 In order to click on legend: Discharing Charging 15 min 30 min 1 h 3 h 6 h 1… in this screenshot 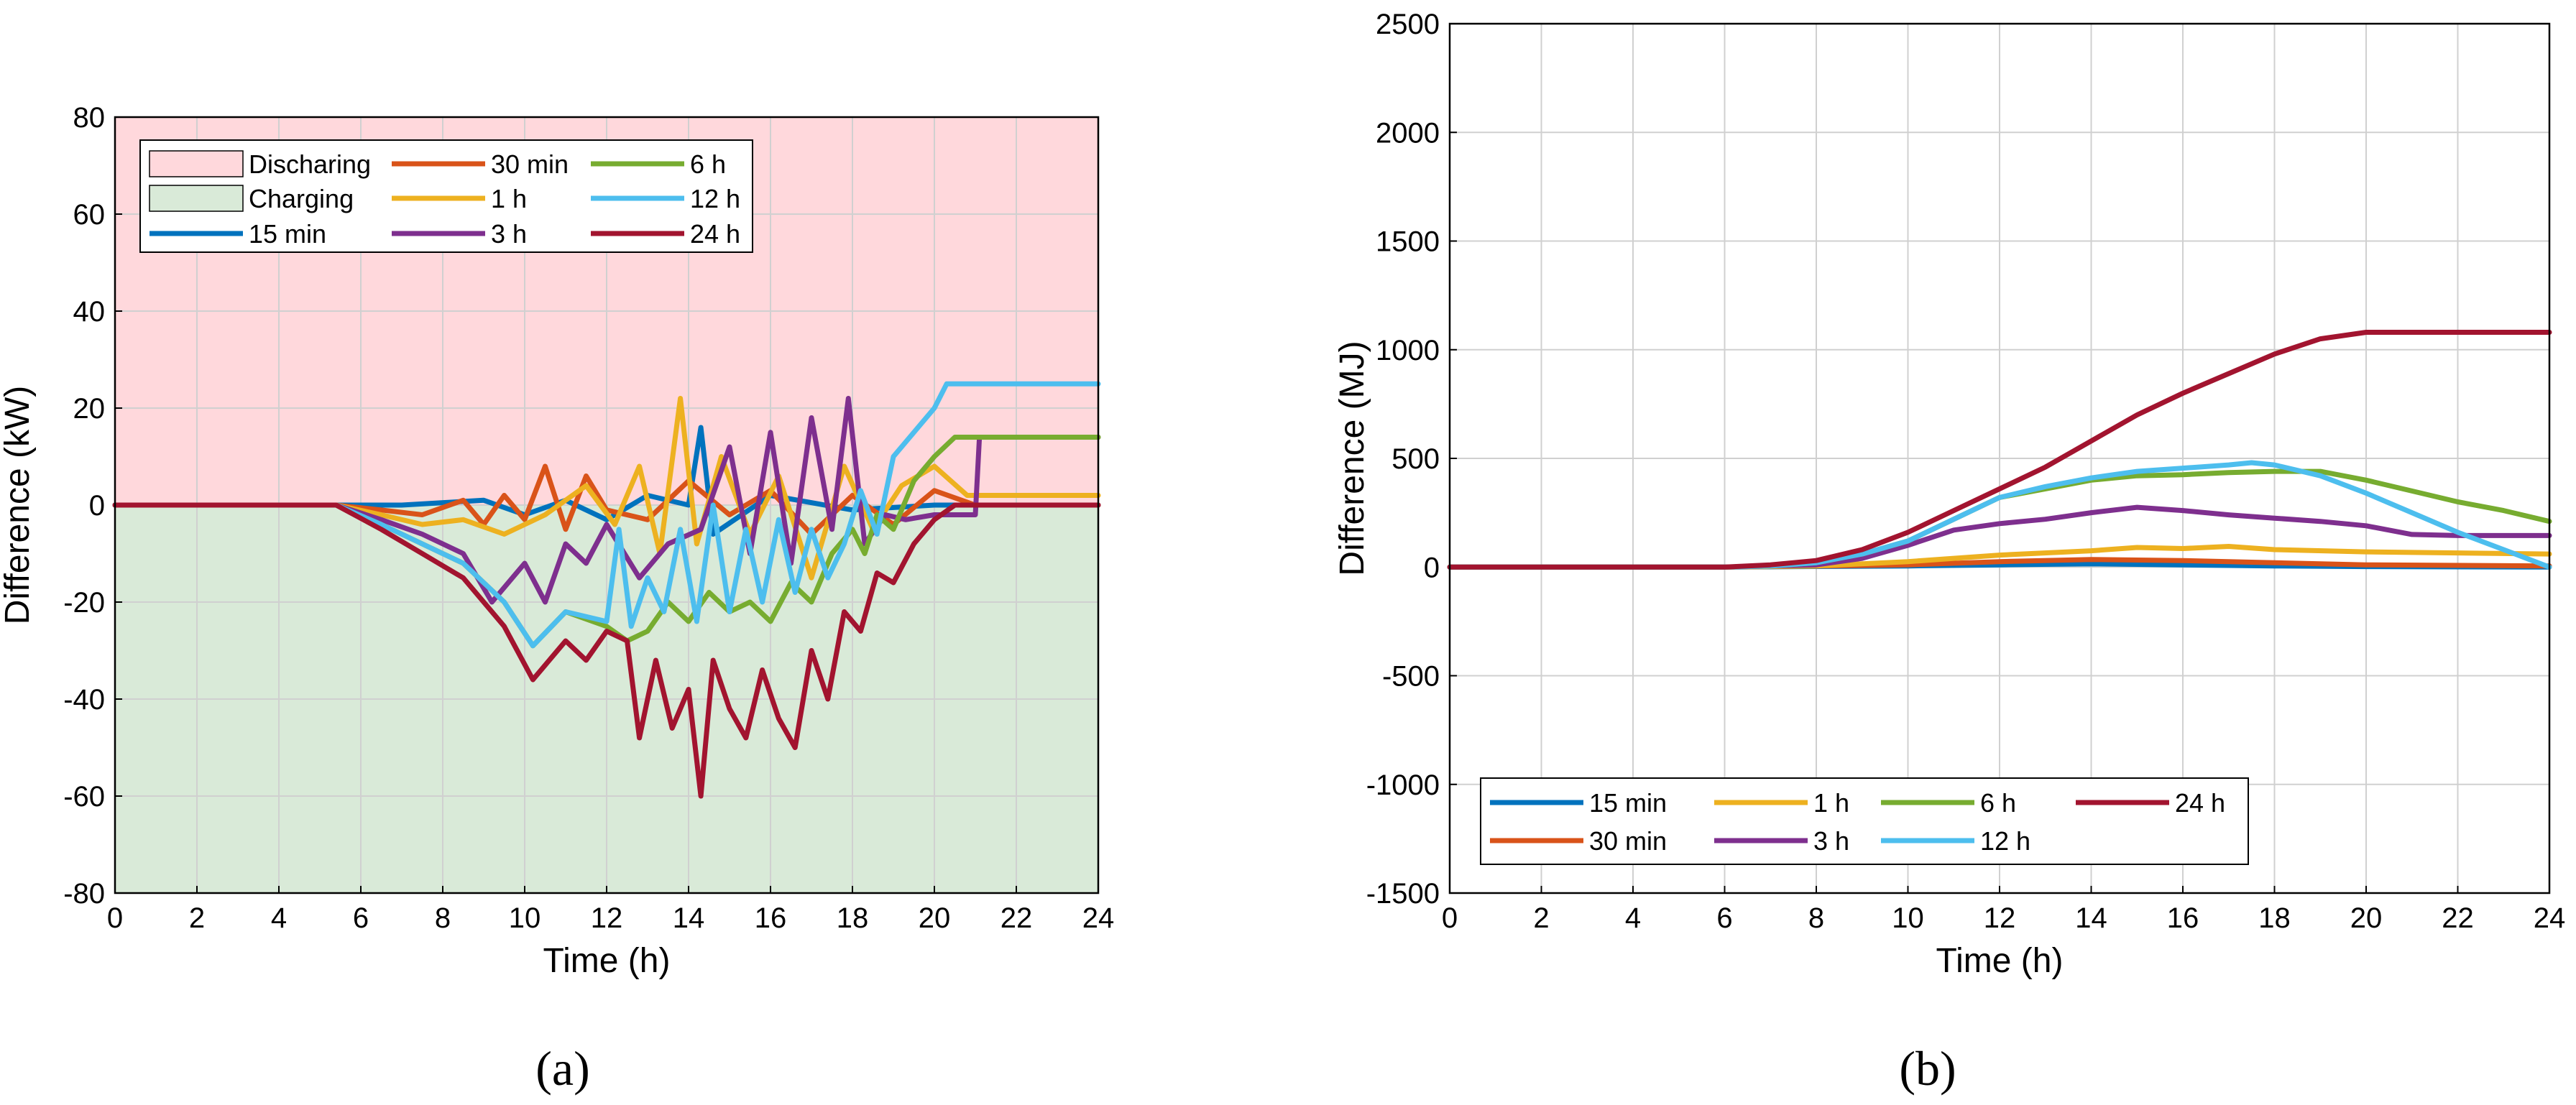, I will do `click(446, 196)`.